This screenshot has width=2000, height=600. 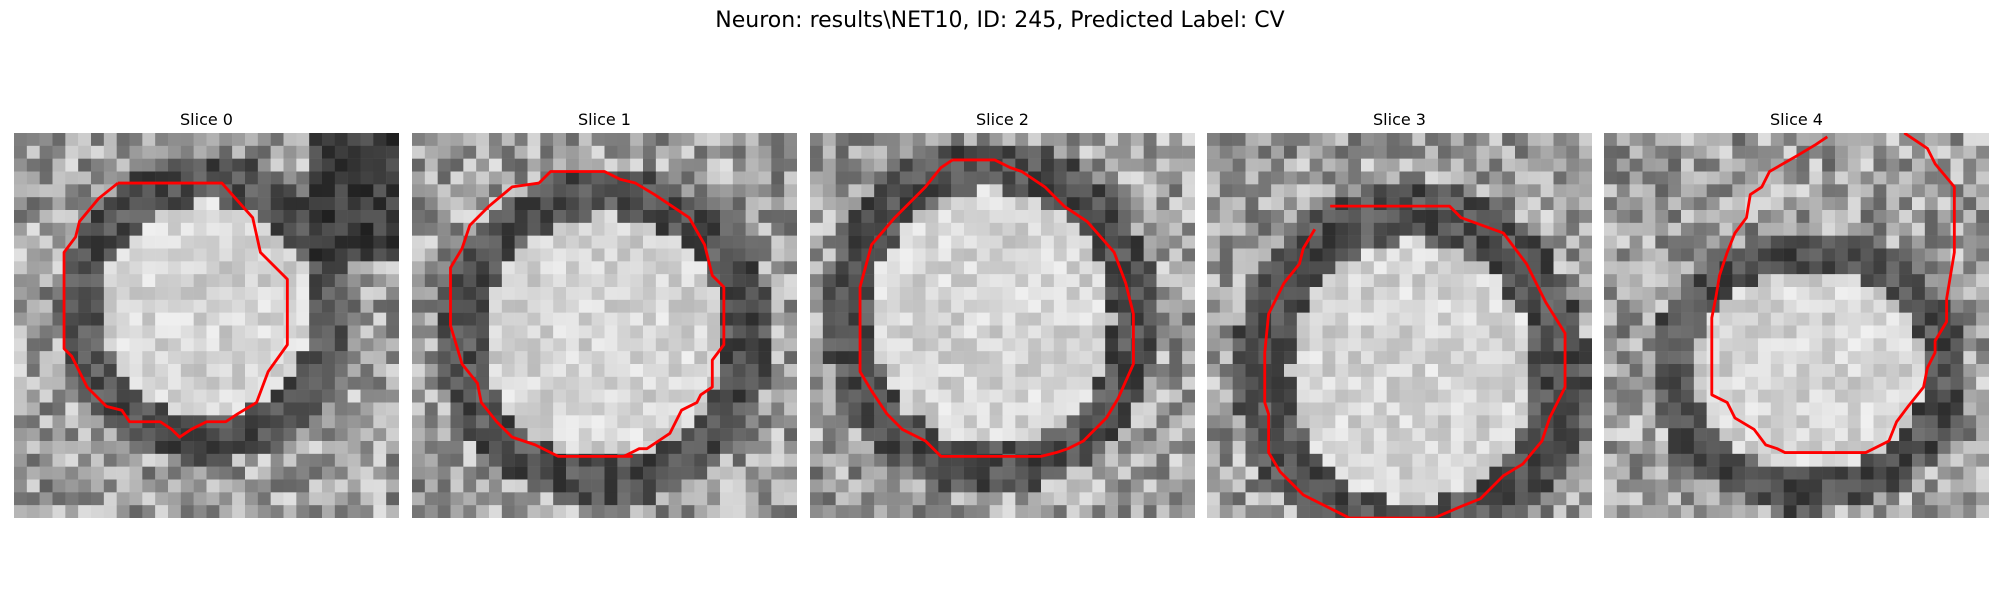 What do you see at coordinates (1002, 119) in the screenshot?
I see `slice-title-2: Slice 2` at bounding box center [1002, 119].